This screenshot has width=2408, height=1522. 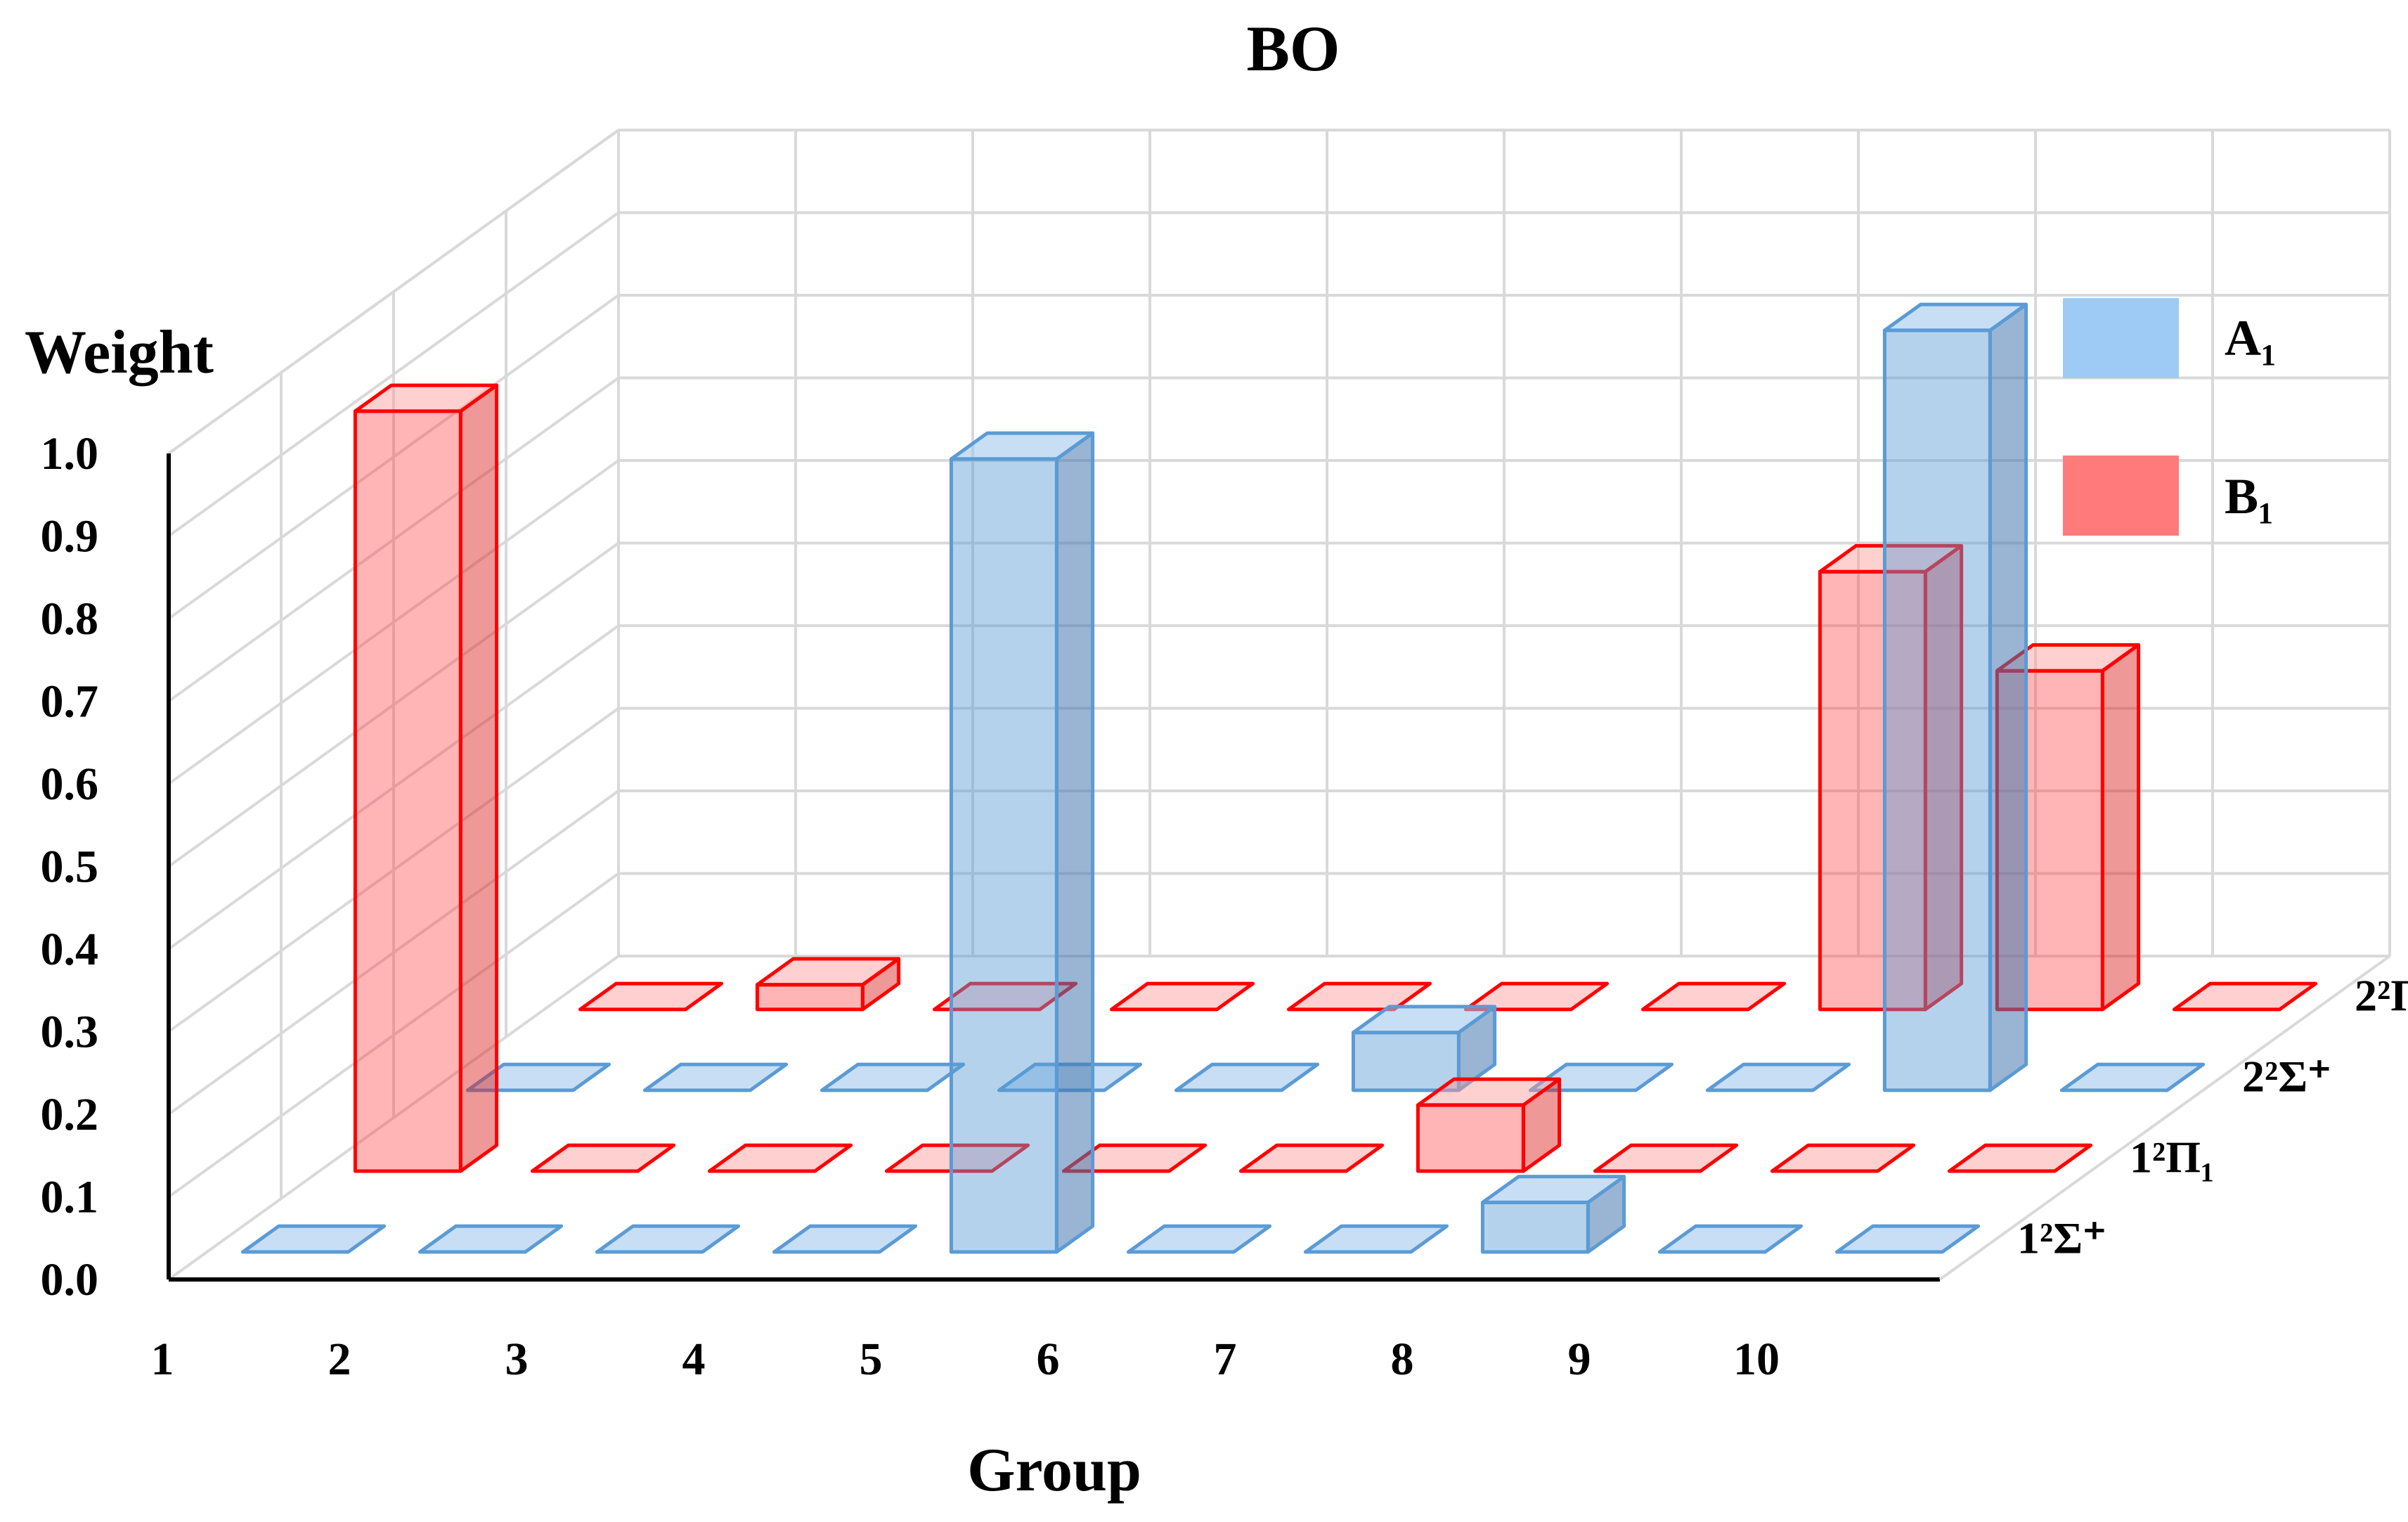 I want to click on y-tick-label: 0.5, so click(x=70, y=867).